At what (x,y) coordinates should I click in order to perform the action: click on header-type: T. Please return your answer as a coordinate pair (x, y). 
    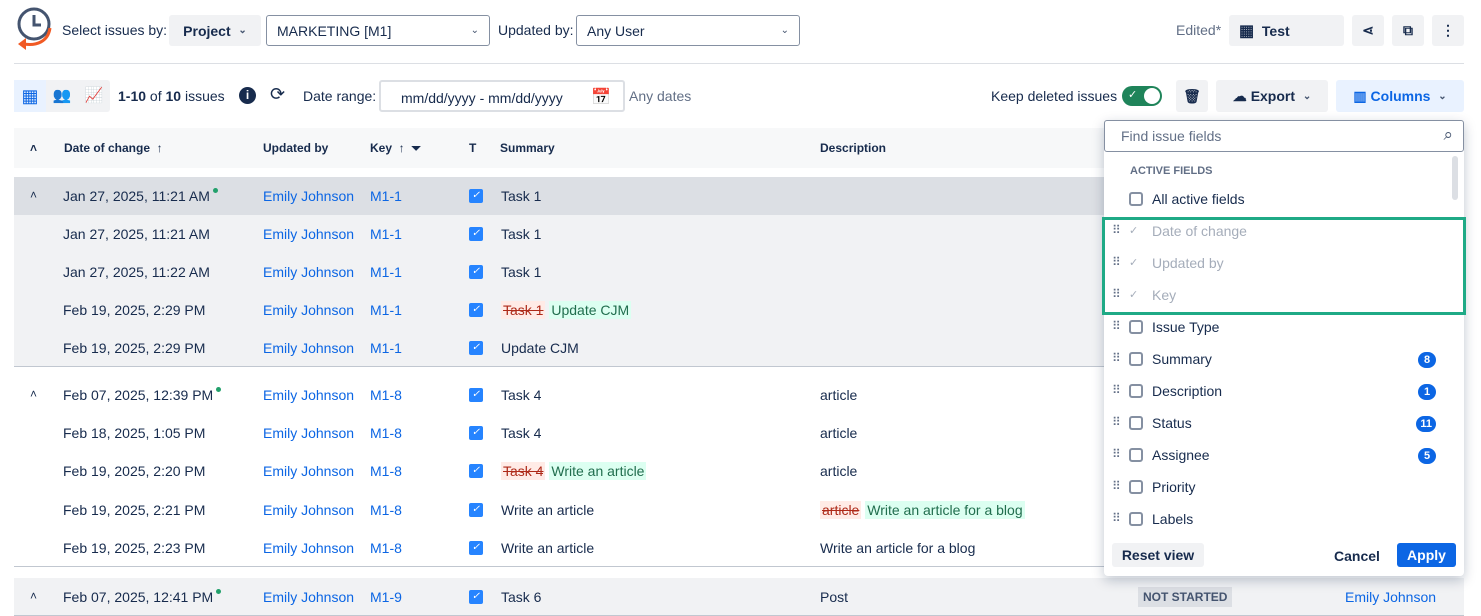
    Looking at the image, I should click on (473, 148).